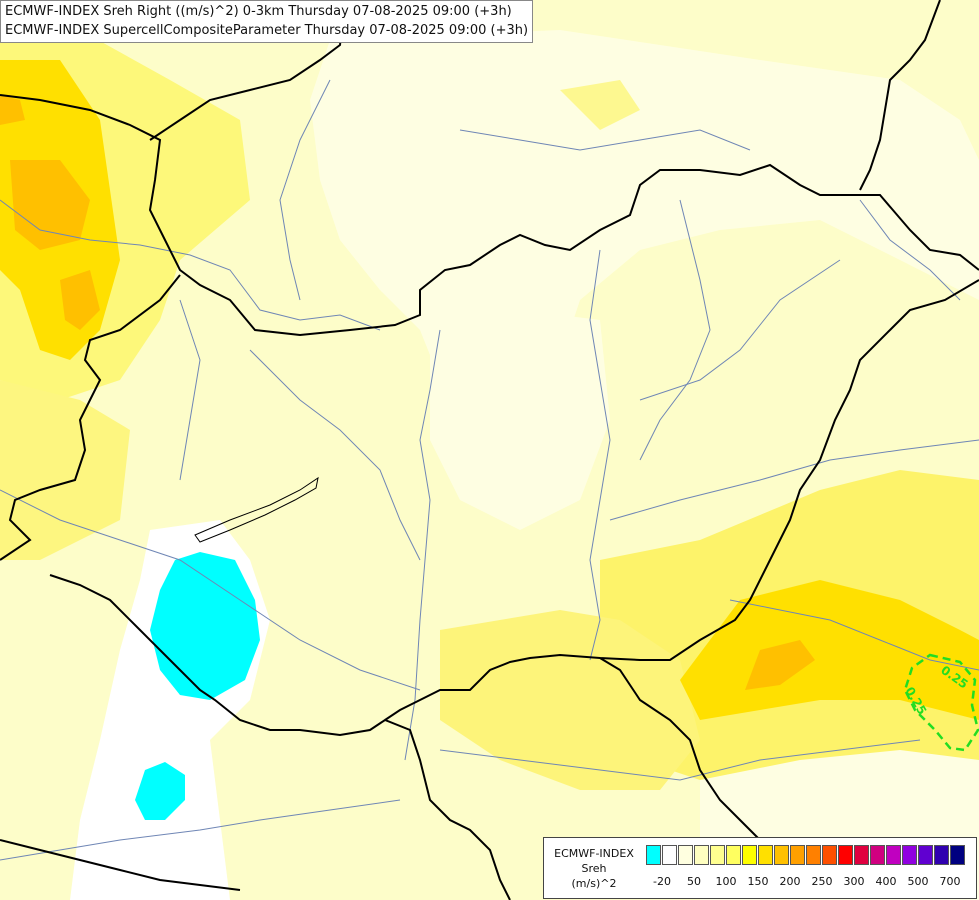  Describe the element at coordinates (950, 881) in the screenshot. I see `legend-tick-label: 700` at that location.